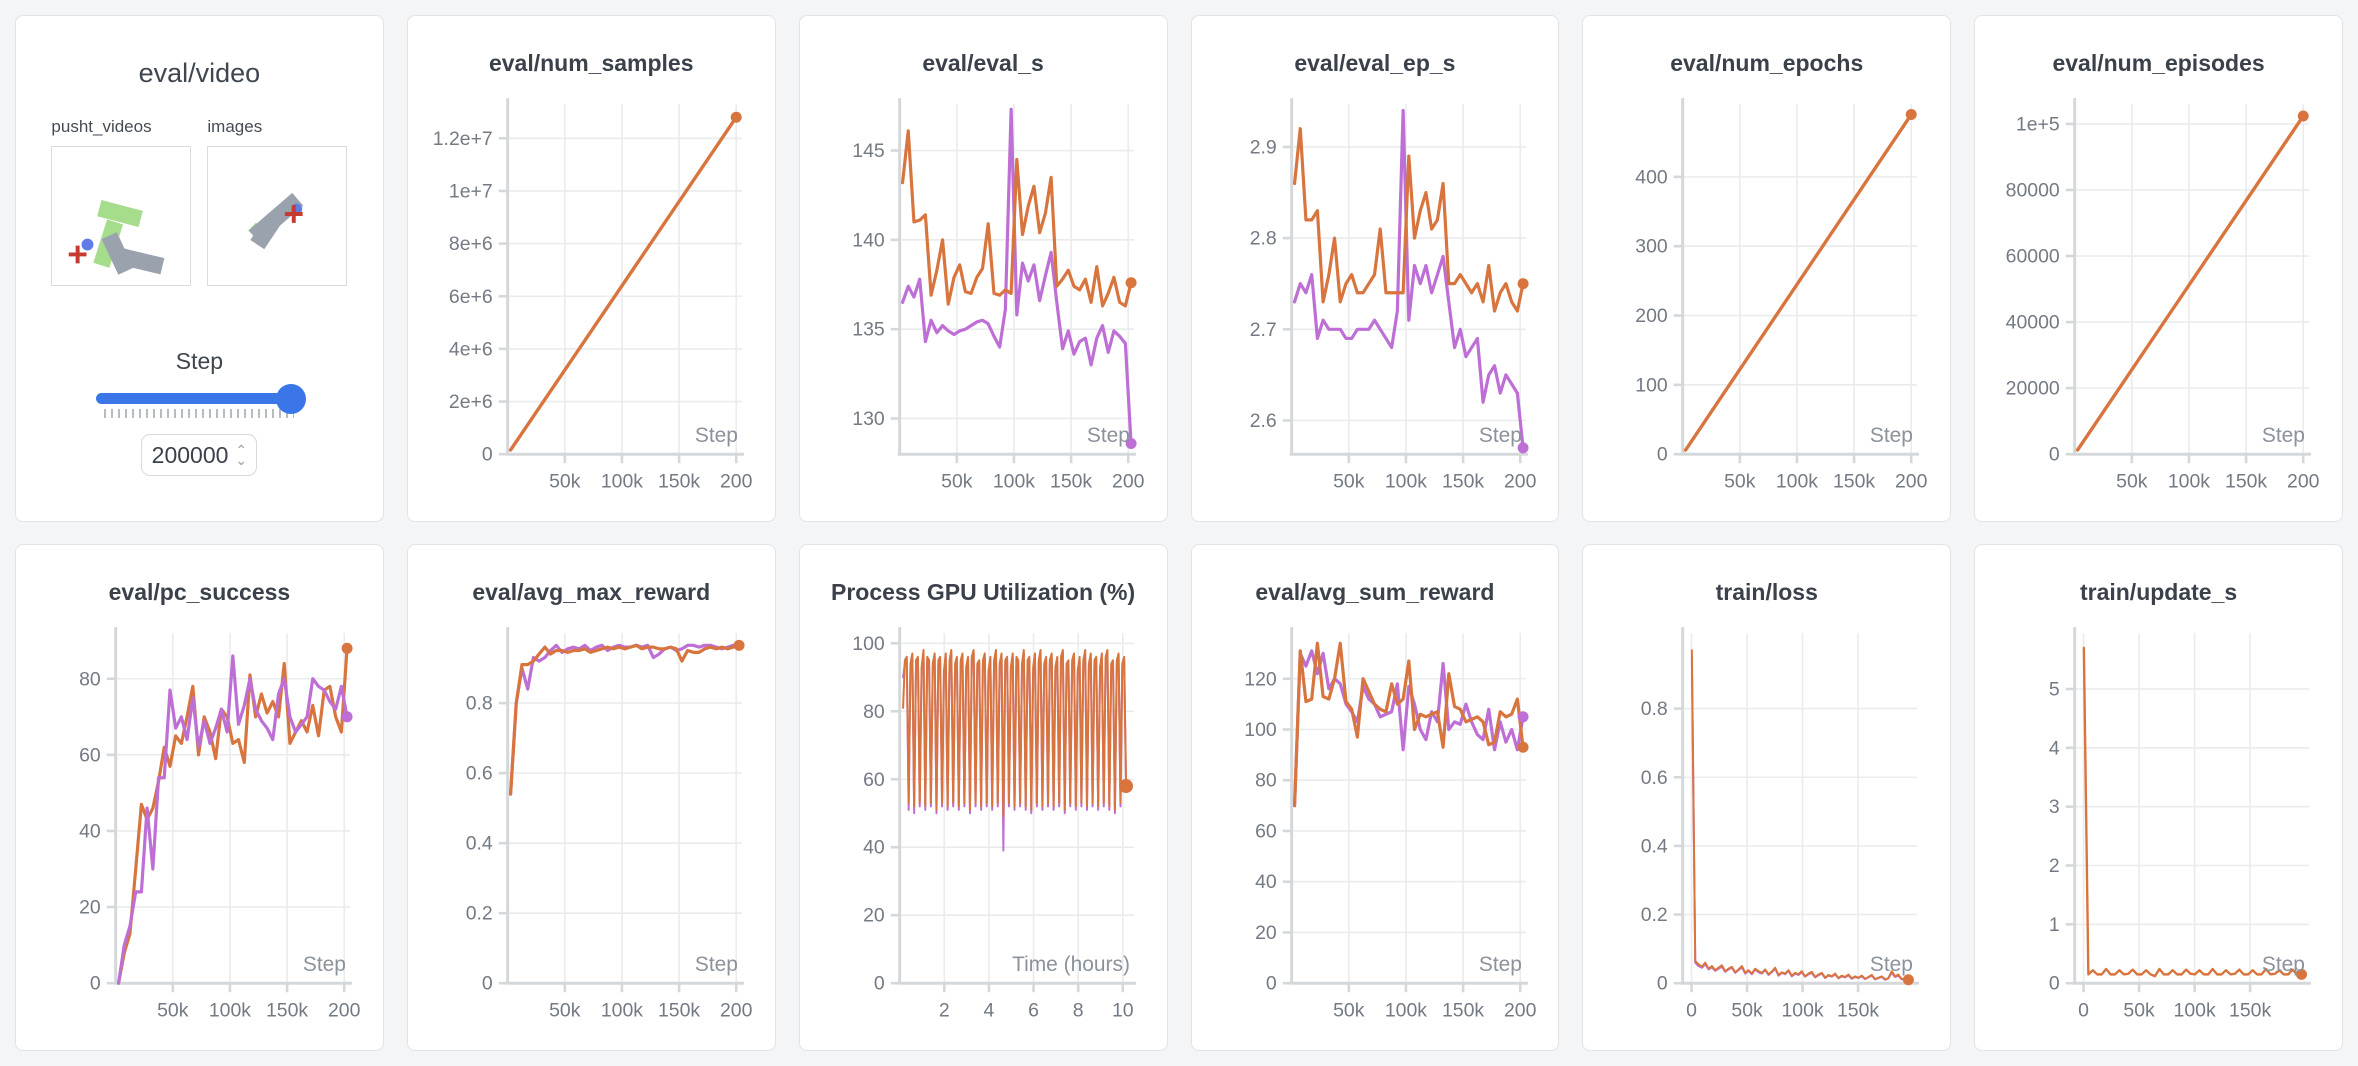 This screenshot has width=2358, height=1066. I want to click on step-number-input: 200000 ⌃ ⌄, so click(199, 455).